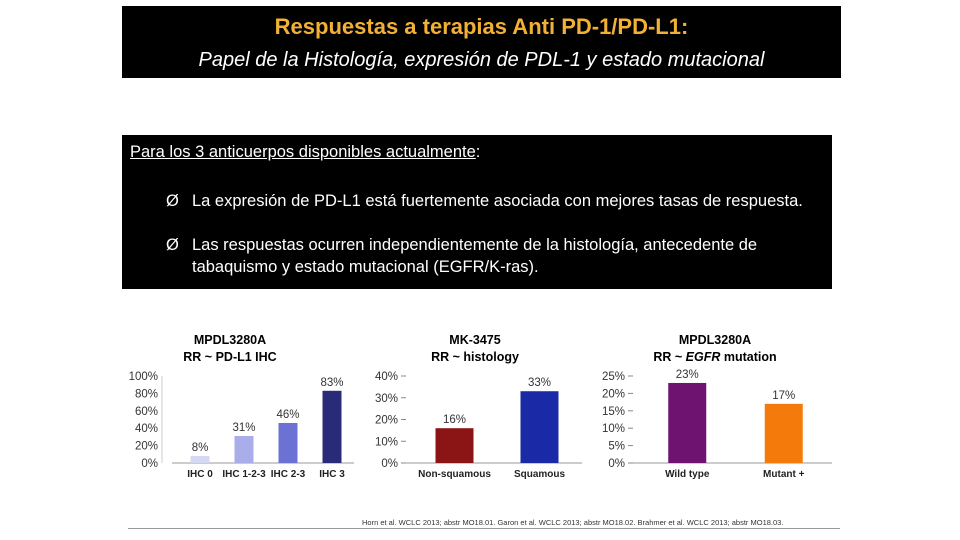 The height and width of the screenshot is (540, 960). What do you see at coordinates (748, 357) in the screenshot?
I see `chart-subtitle-suffix: mutation` at bounding box center [748, 357].